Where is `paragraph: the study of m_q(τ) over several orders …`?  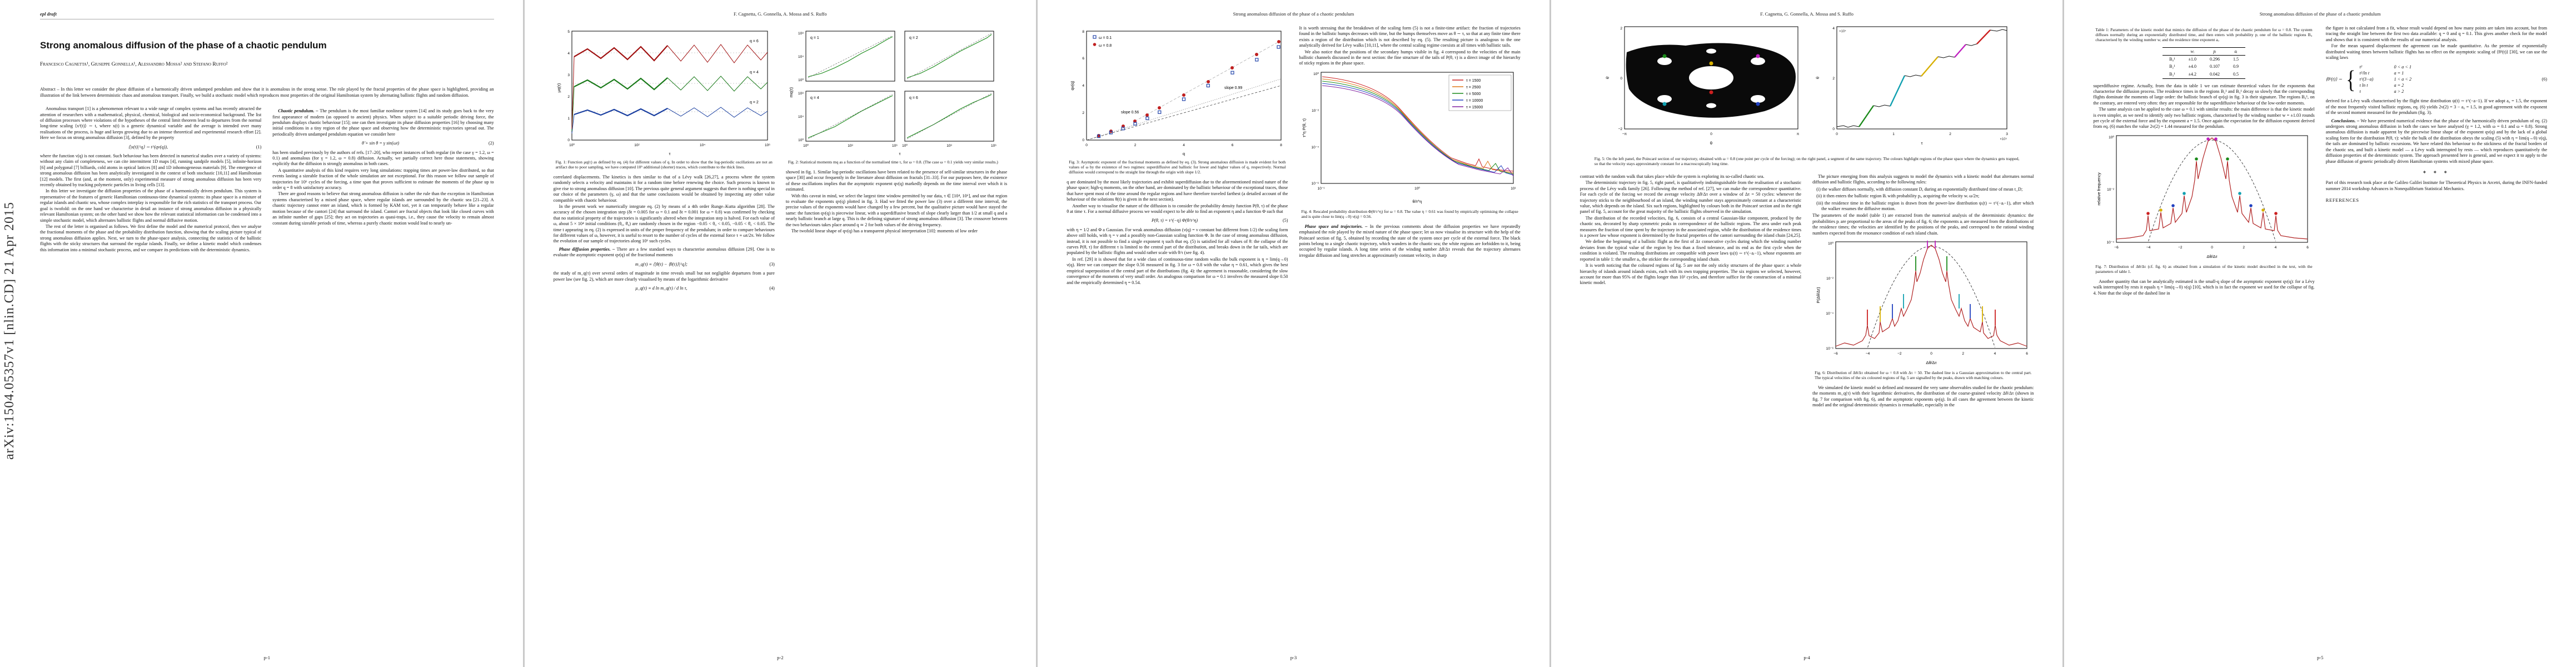
paragraph: the study of m_q(τ) over several orders … is located at coordinates (664, 276).